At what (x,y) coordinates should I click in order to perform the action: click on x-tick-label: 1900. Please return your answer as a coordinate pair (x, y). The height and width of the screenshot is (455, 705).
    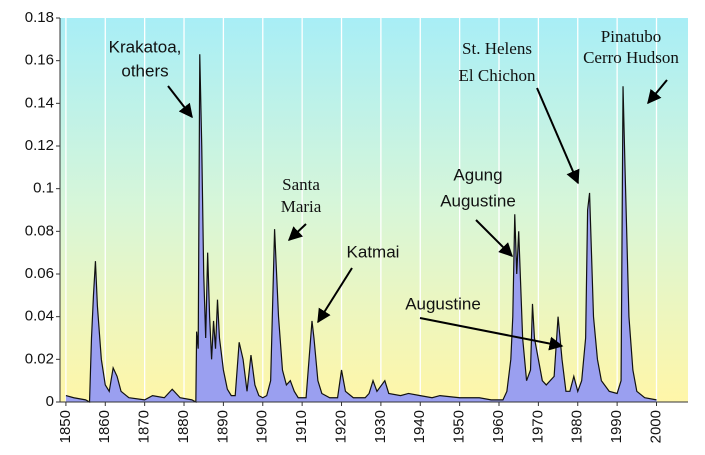
    Looking at the image, I should click on (262, 426).